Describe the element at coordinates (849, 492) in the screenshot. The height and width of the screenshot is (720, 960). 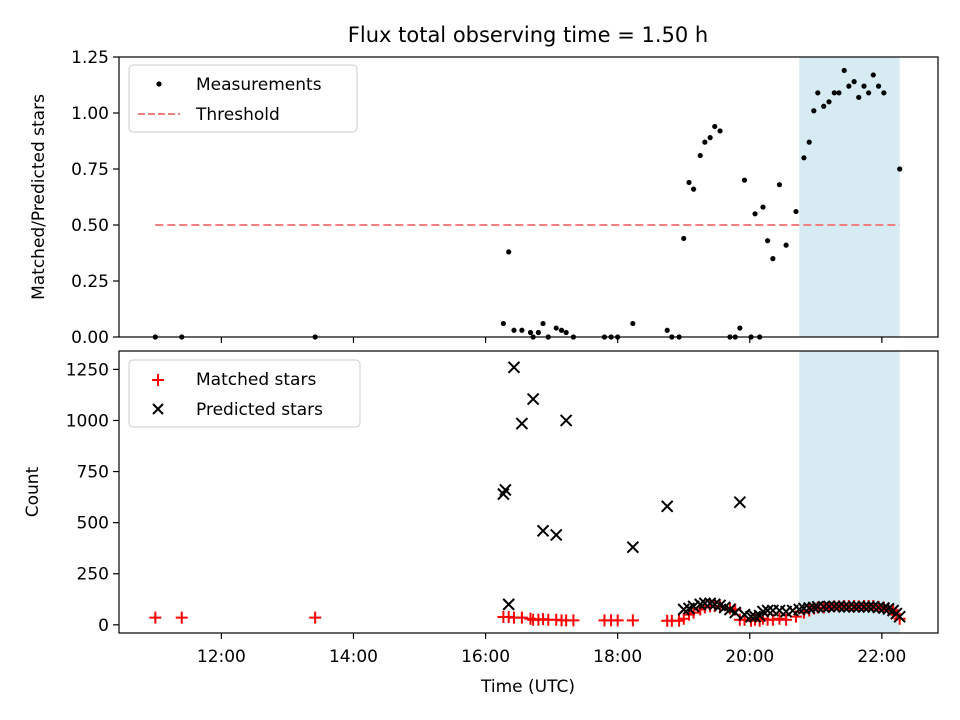
I see `bottom-highlight-span` at that location.